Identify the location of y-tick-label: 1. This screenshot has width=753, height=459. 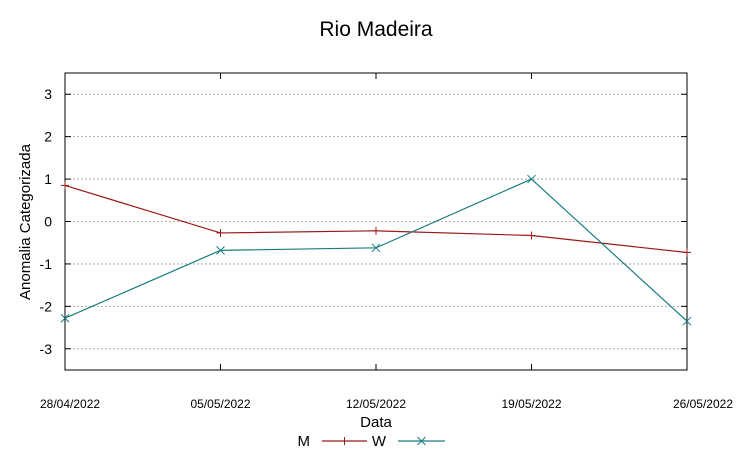
(48, 179).